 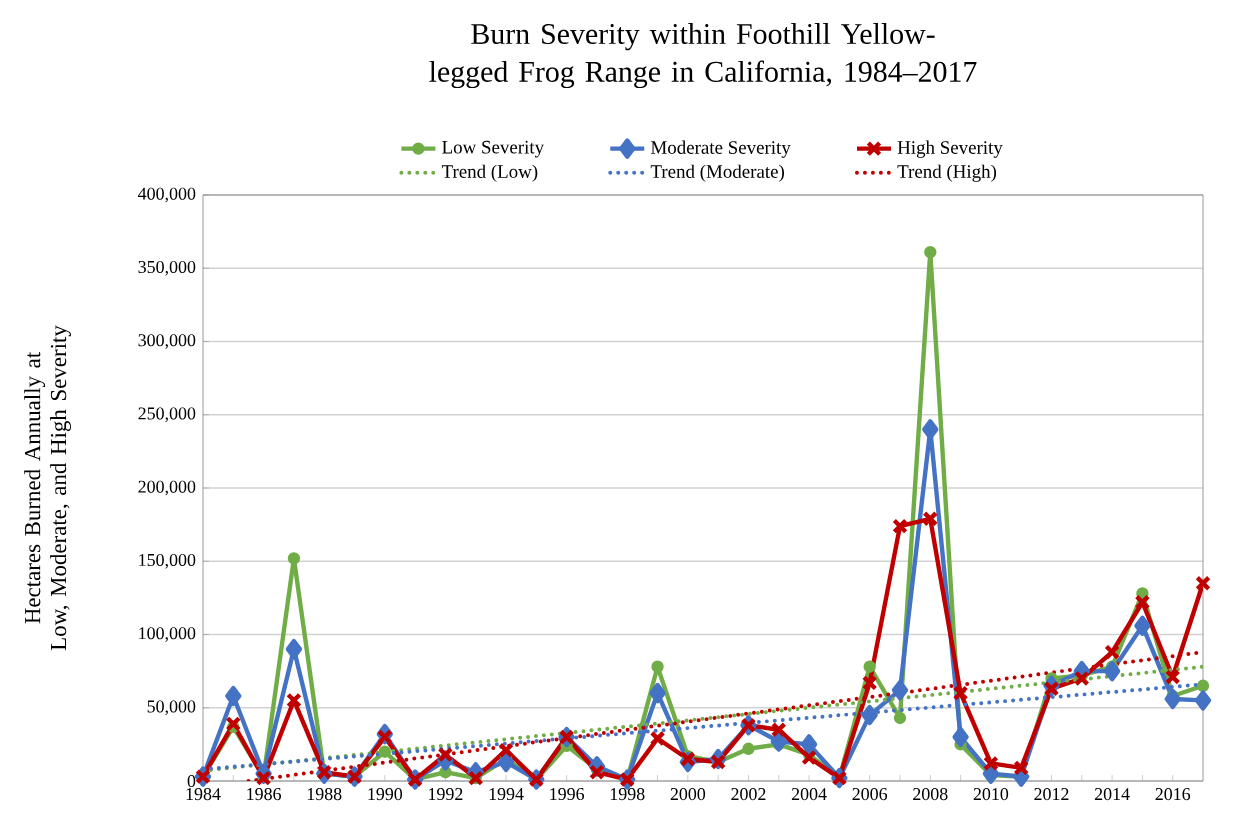 I want to click on y-tick-label: 250,000, so click(x=167, y=415).